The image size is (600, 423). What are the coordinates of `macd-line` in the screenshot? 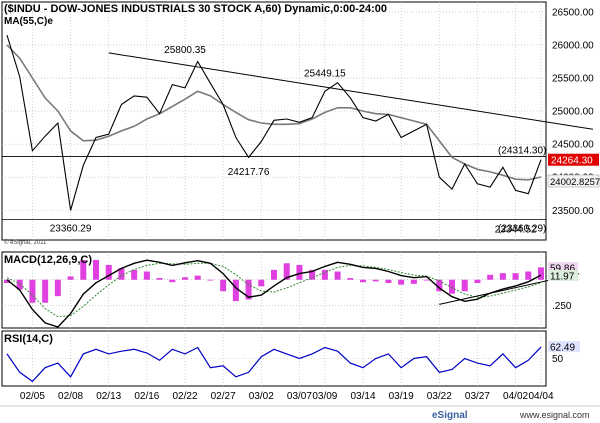 It's located at (274, 293).